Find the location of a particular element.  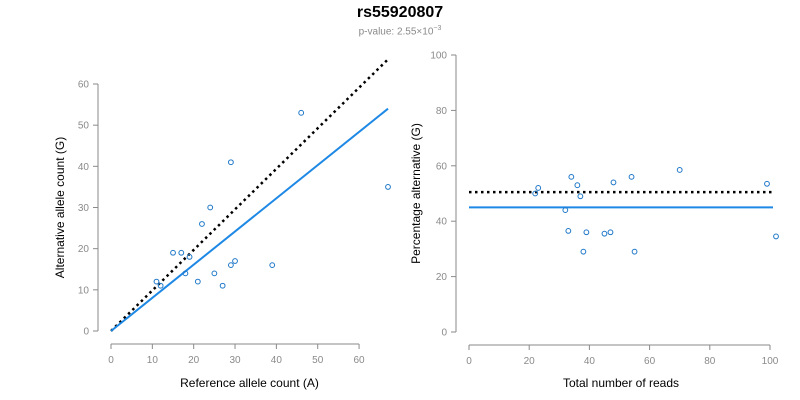

x-tick-label: 50 is located at coordinates (318, 360).